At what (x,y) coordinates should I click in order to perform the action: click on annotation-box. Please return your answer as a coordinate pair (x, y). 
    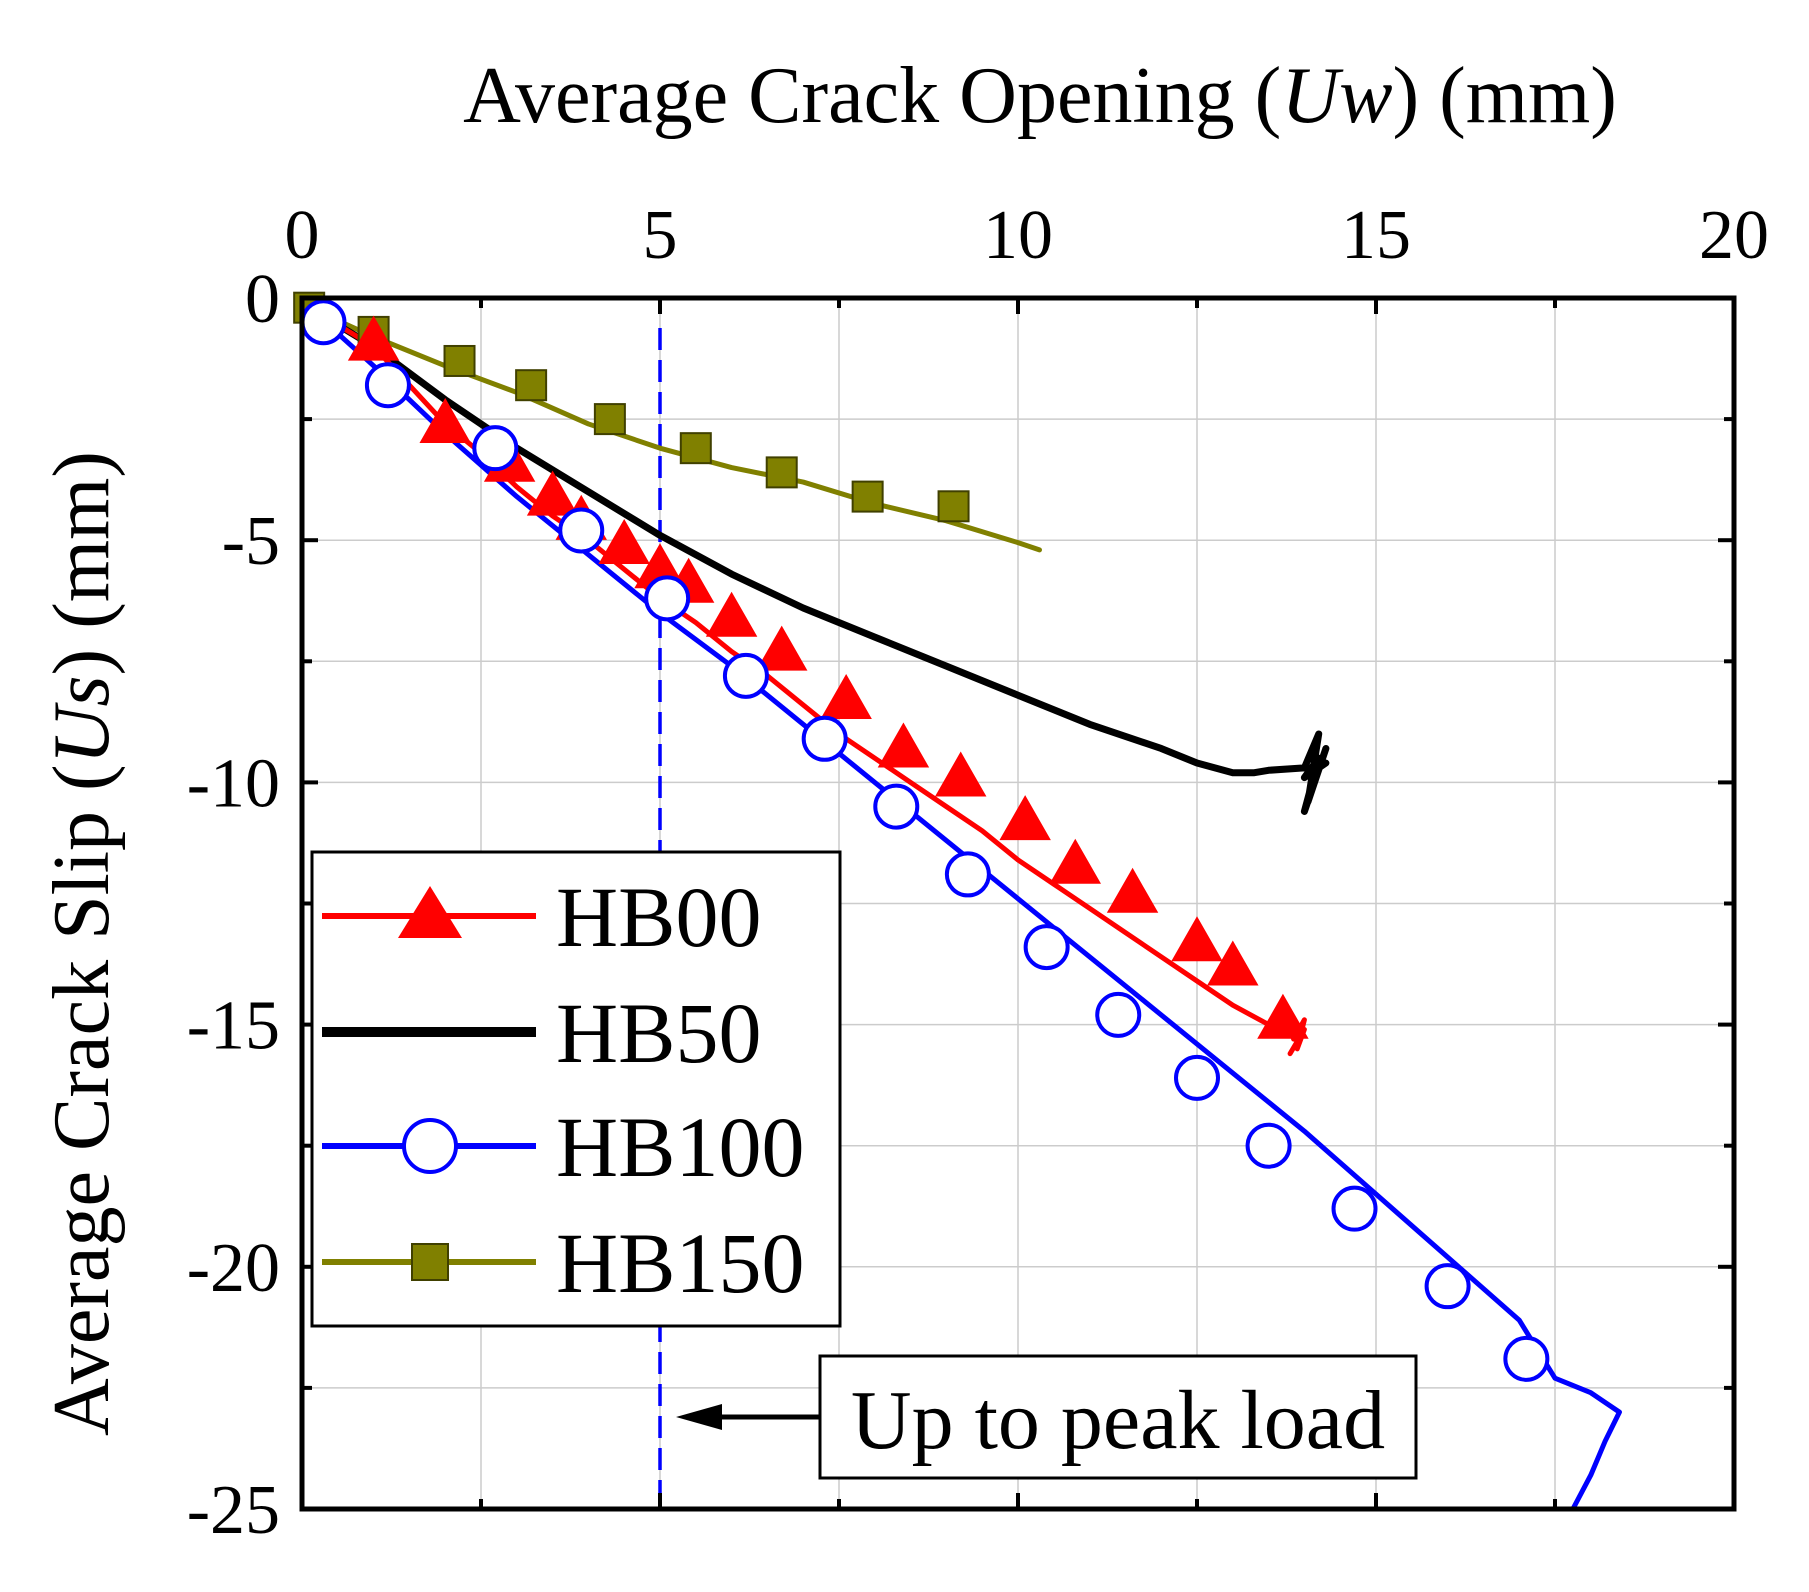
    Looking at the image, I should click on (1118, 1417).